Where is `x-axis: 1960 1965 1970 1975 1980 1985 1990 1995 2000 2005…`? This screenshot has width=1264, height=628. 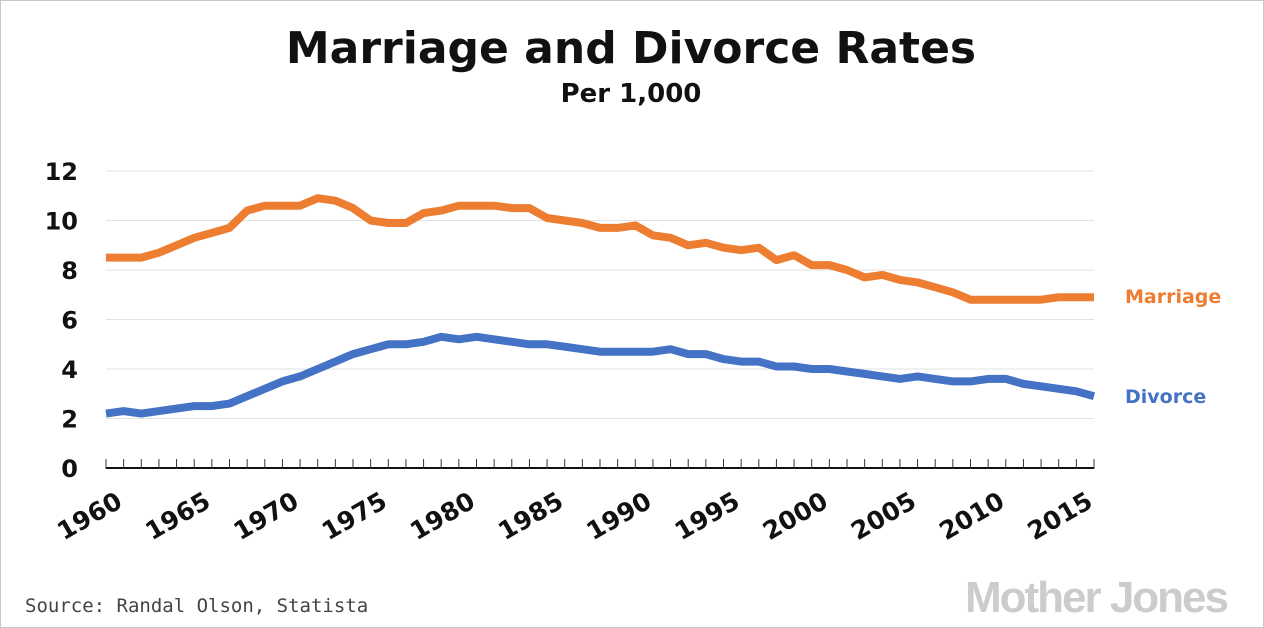
x-axis: 1960 1965 1970 1975 1980 1985 1990 1995 2000 2005… is located at coordinates (574, 502).